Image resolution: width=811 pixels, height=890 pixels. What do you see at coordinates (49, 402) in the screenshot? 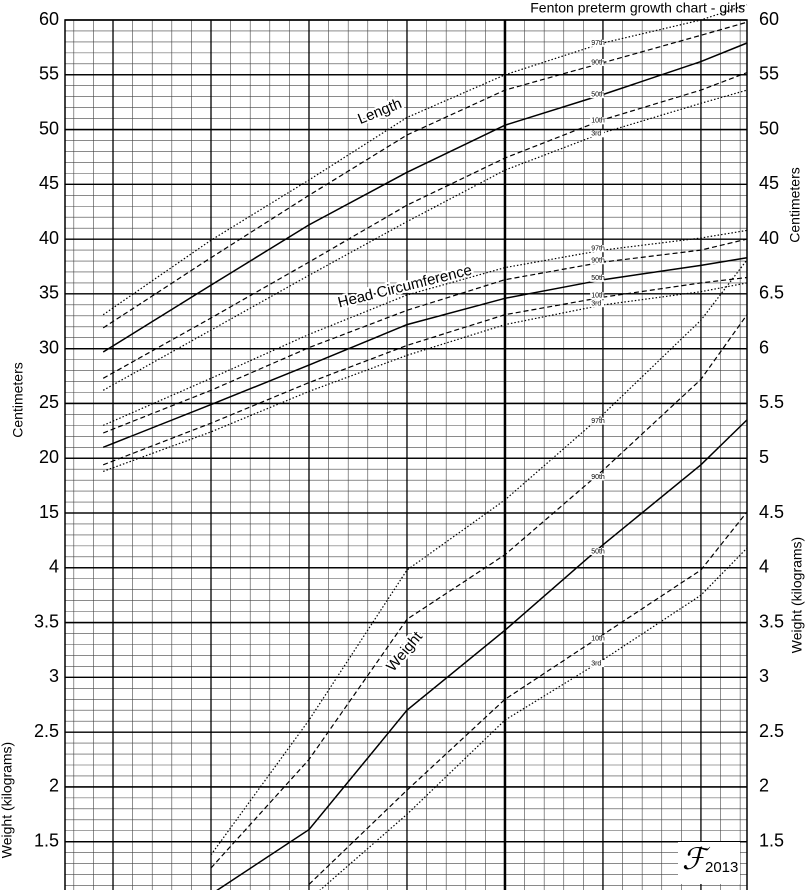
I see `y-tick-label: 25` at bounding box center [49, 402].